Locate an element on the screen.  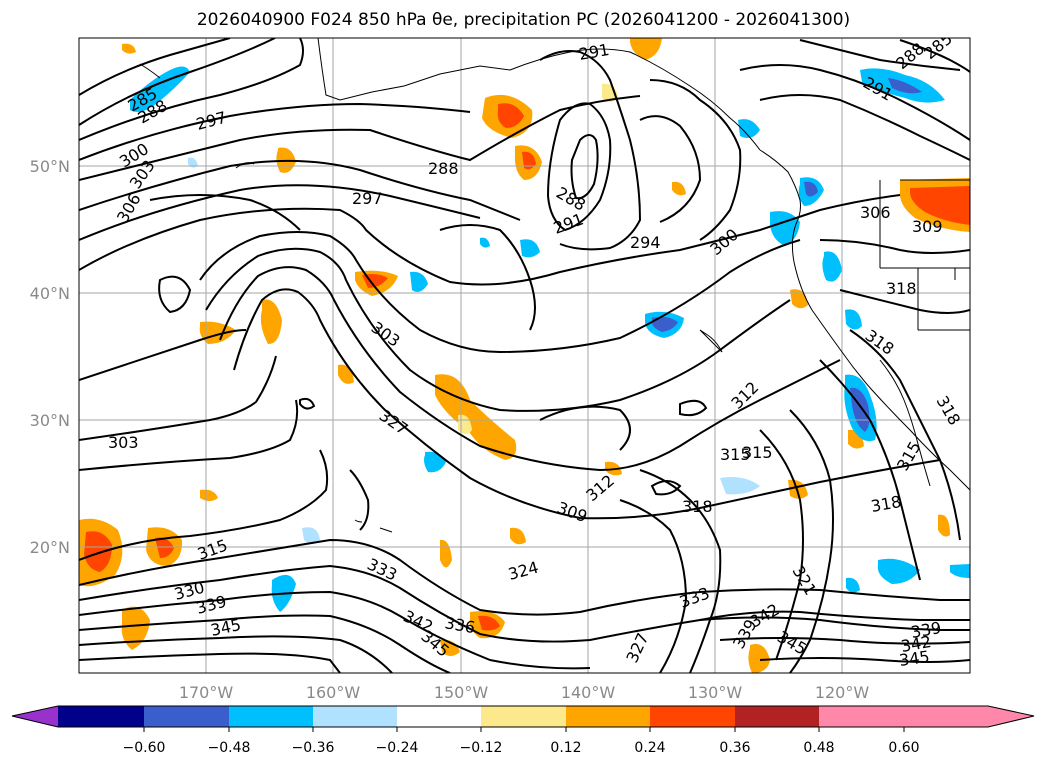
colorbar-tick-label: −0.24 is located at coordinates (397, 748).